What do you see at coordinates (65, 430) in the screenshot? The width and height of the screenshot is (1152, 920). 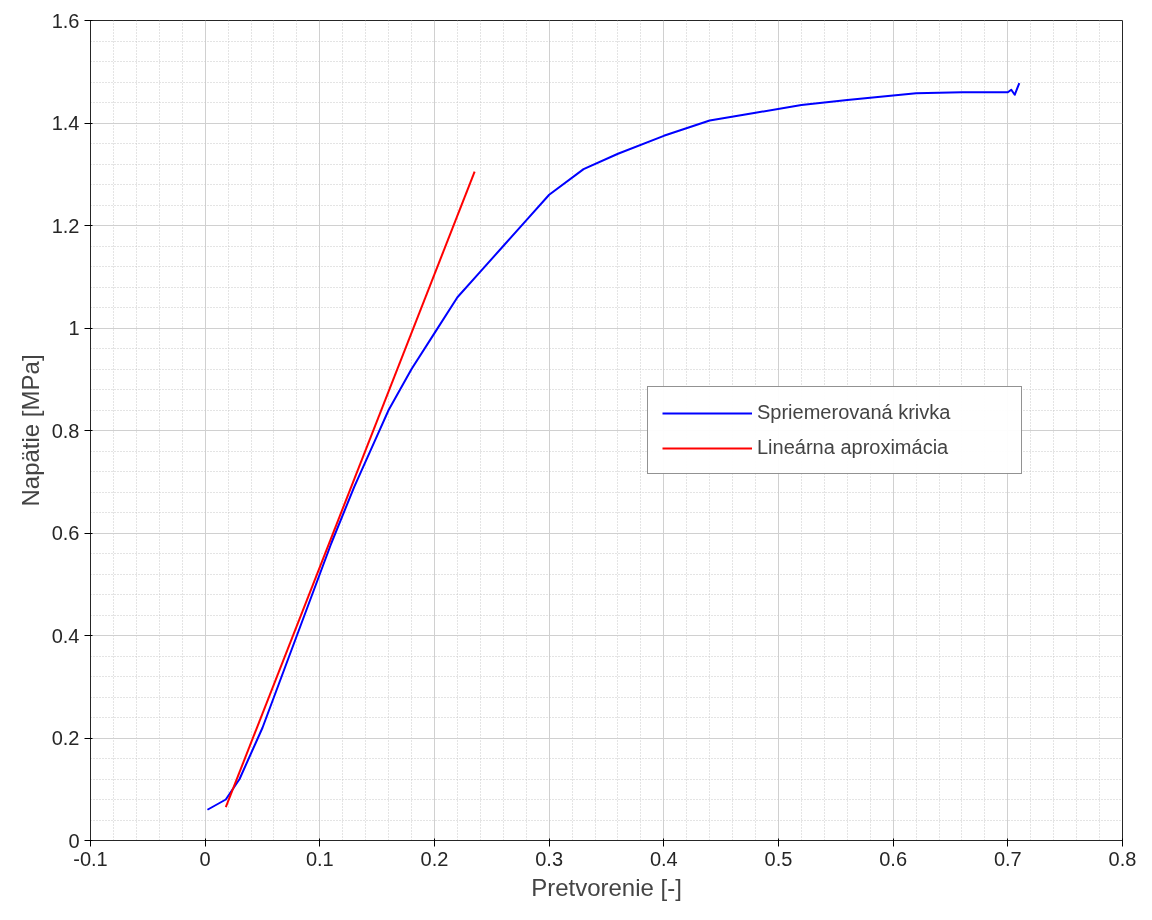 I see `y-tick-label: 0.8` at bounding box center [65, 430].